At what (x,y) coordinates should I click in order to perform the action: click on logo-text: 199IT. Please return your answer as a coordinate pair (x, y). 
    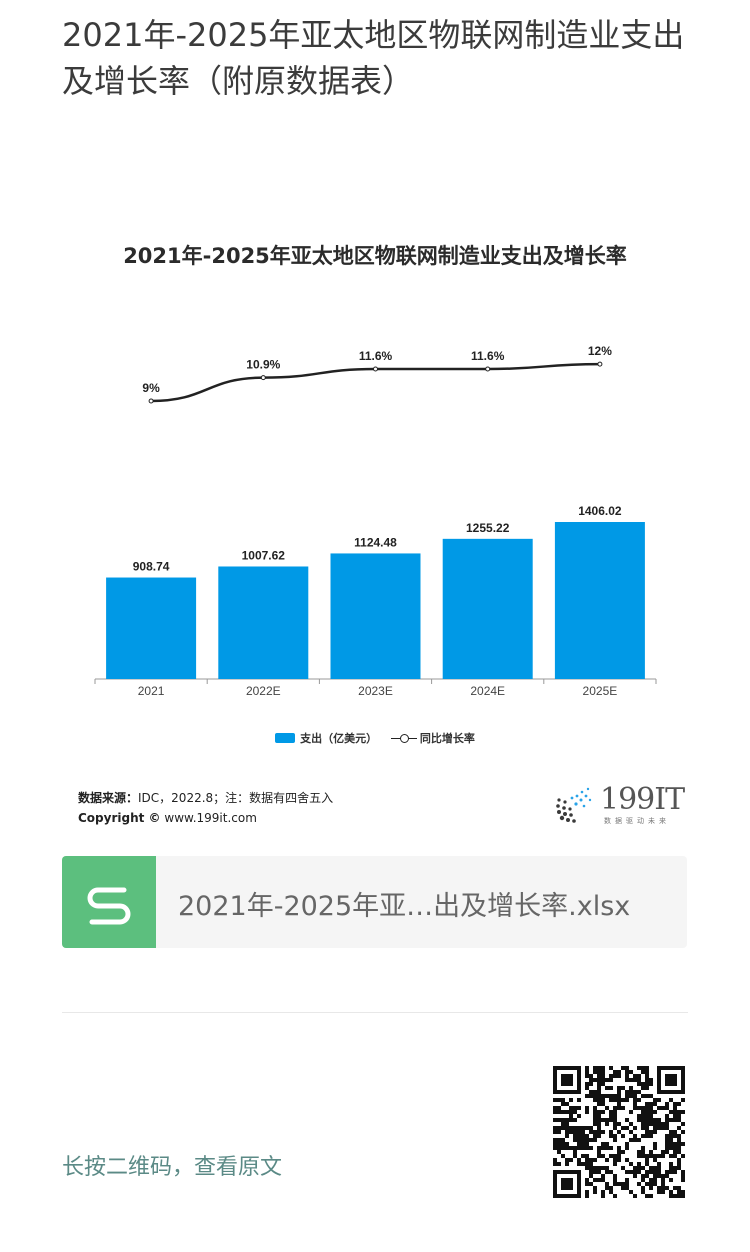
    Looking at the image, I should click on (642, 799).